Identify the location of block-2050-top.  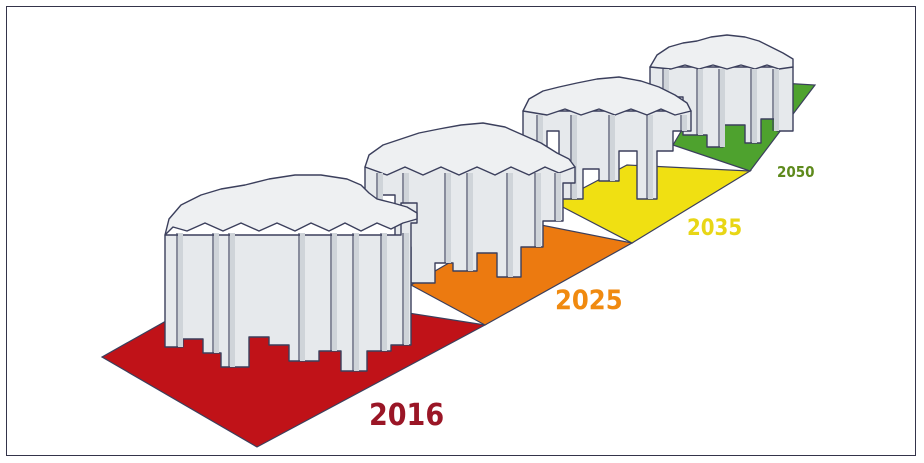
(721, 52).